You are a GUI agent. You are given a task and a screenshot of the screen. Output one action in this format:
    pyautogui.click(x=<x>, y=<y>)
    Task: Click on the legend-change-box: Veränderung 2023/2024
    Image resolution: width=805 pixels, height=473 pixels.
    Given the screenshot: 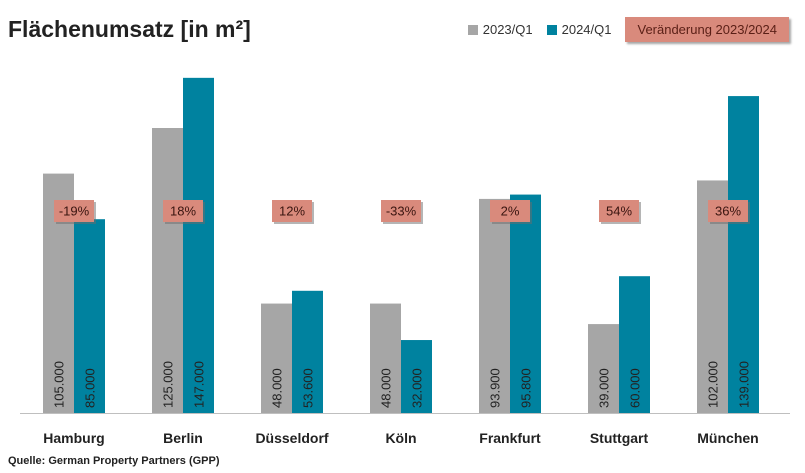 What is the action you would take?
    pyautogui.click(x=707, y=29)
    